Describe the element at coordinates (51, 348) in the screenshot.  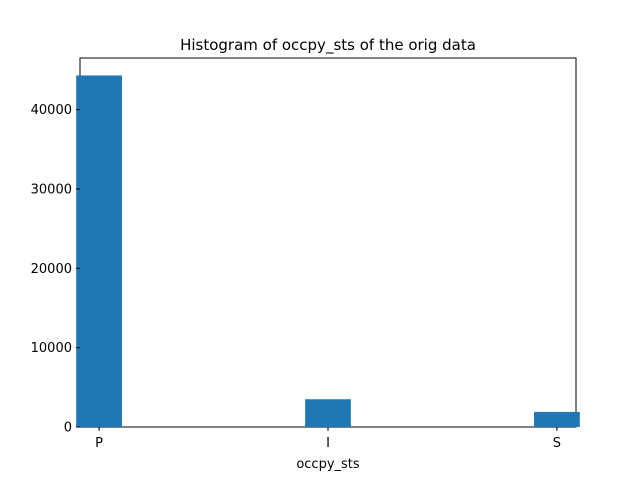
I see `y-tick-label-10000: 10000` at that location.